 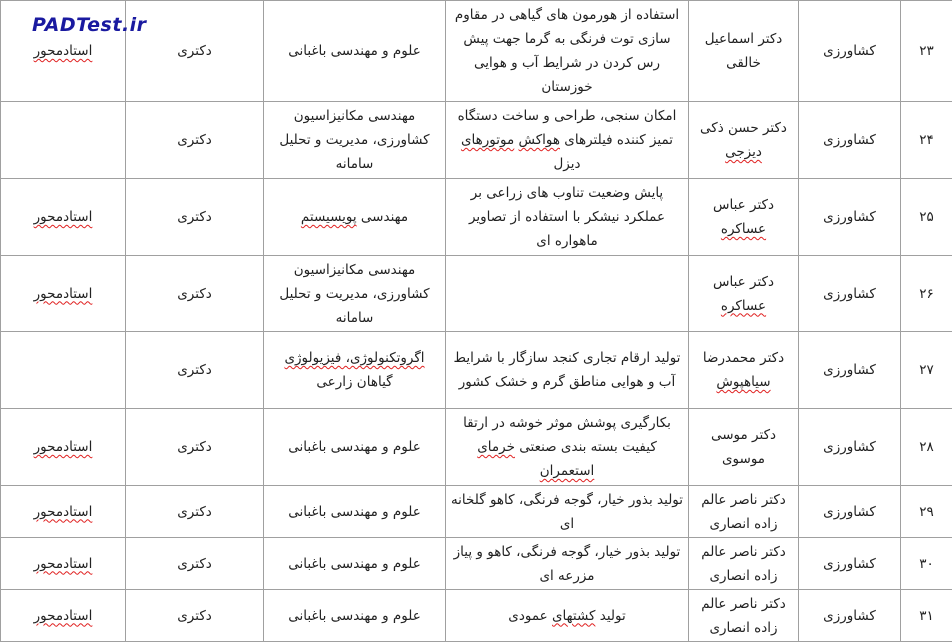 I want to click on watermark-logo: PADTest.ir, so click(x=89, y=25).